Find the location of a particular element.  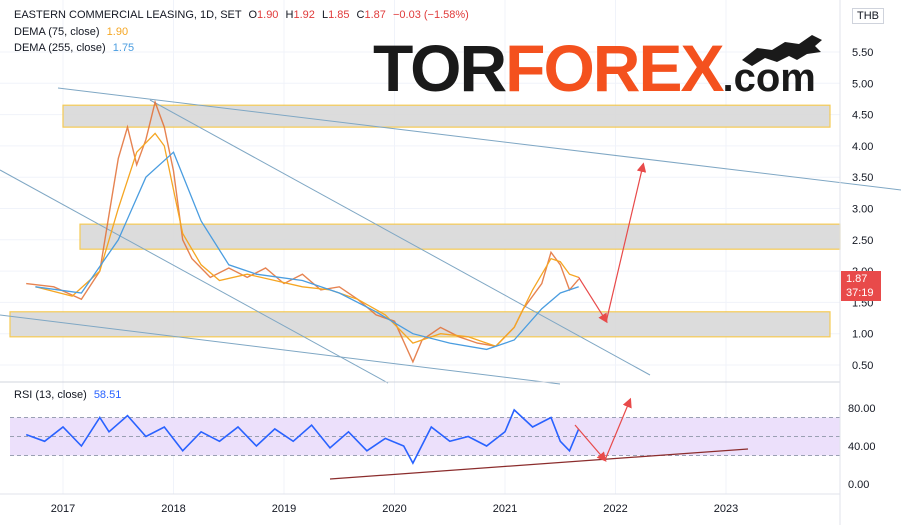

projection is located at coordinates (610, 312).